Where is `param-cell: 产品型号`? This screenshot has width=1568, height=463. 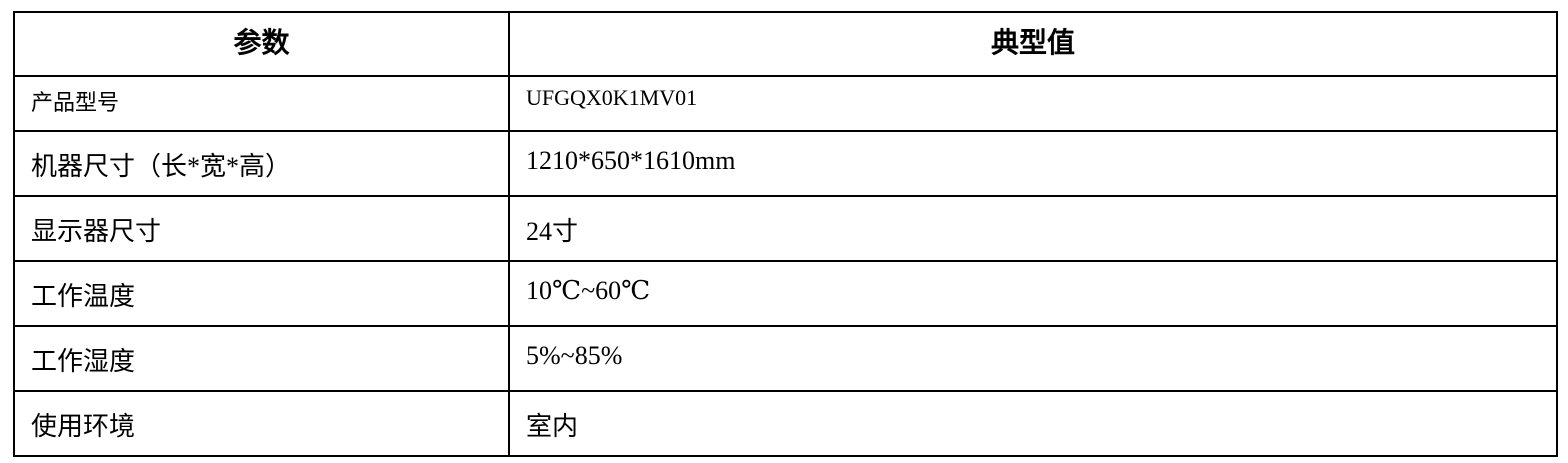 param-cell: 产品型号 is located at coordinates (261, 103).